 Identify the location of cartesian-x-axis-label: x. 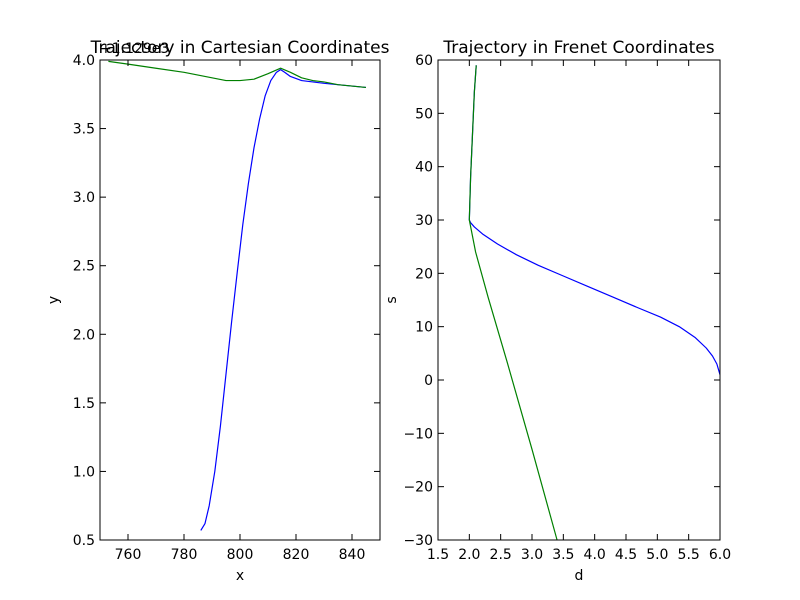
(240, 576).